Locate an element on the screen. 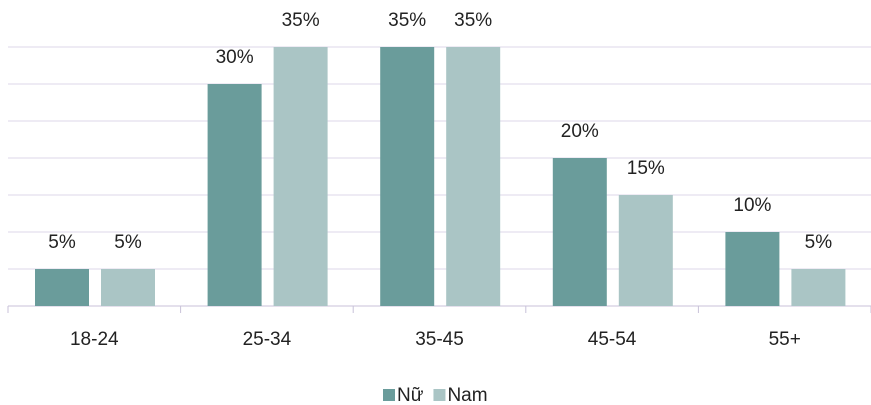 This screenshot has height=405, width=871. x-tick-label: 25-34 is located at coordinates (267, 339).